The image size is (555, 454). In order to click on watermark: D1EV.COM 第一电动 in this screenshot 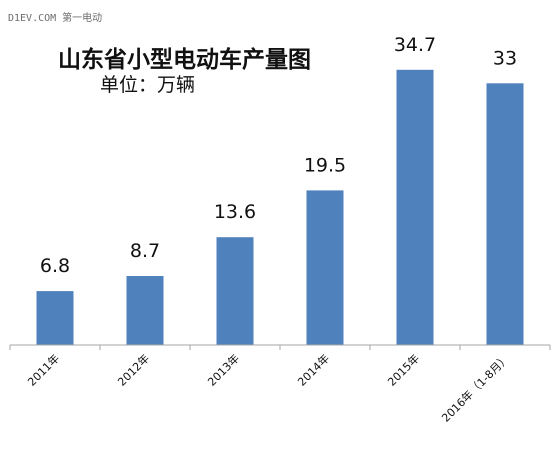, I will do `click(55, 18)`.